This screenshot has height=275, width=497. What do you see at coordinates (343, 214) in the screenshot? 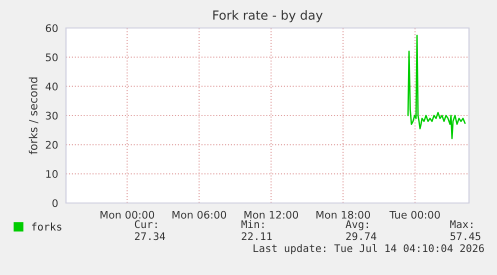
I see `x-tick-label: Mon 18:00` at bounding box center [343, 214].